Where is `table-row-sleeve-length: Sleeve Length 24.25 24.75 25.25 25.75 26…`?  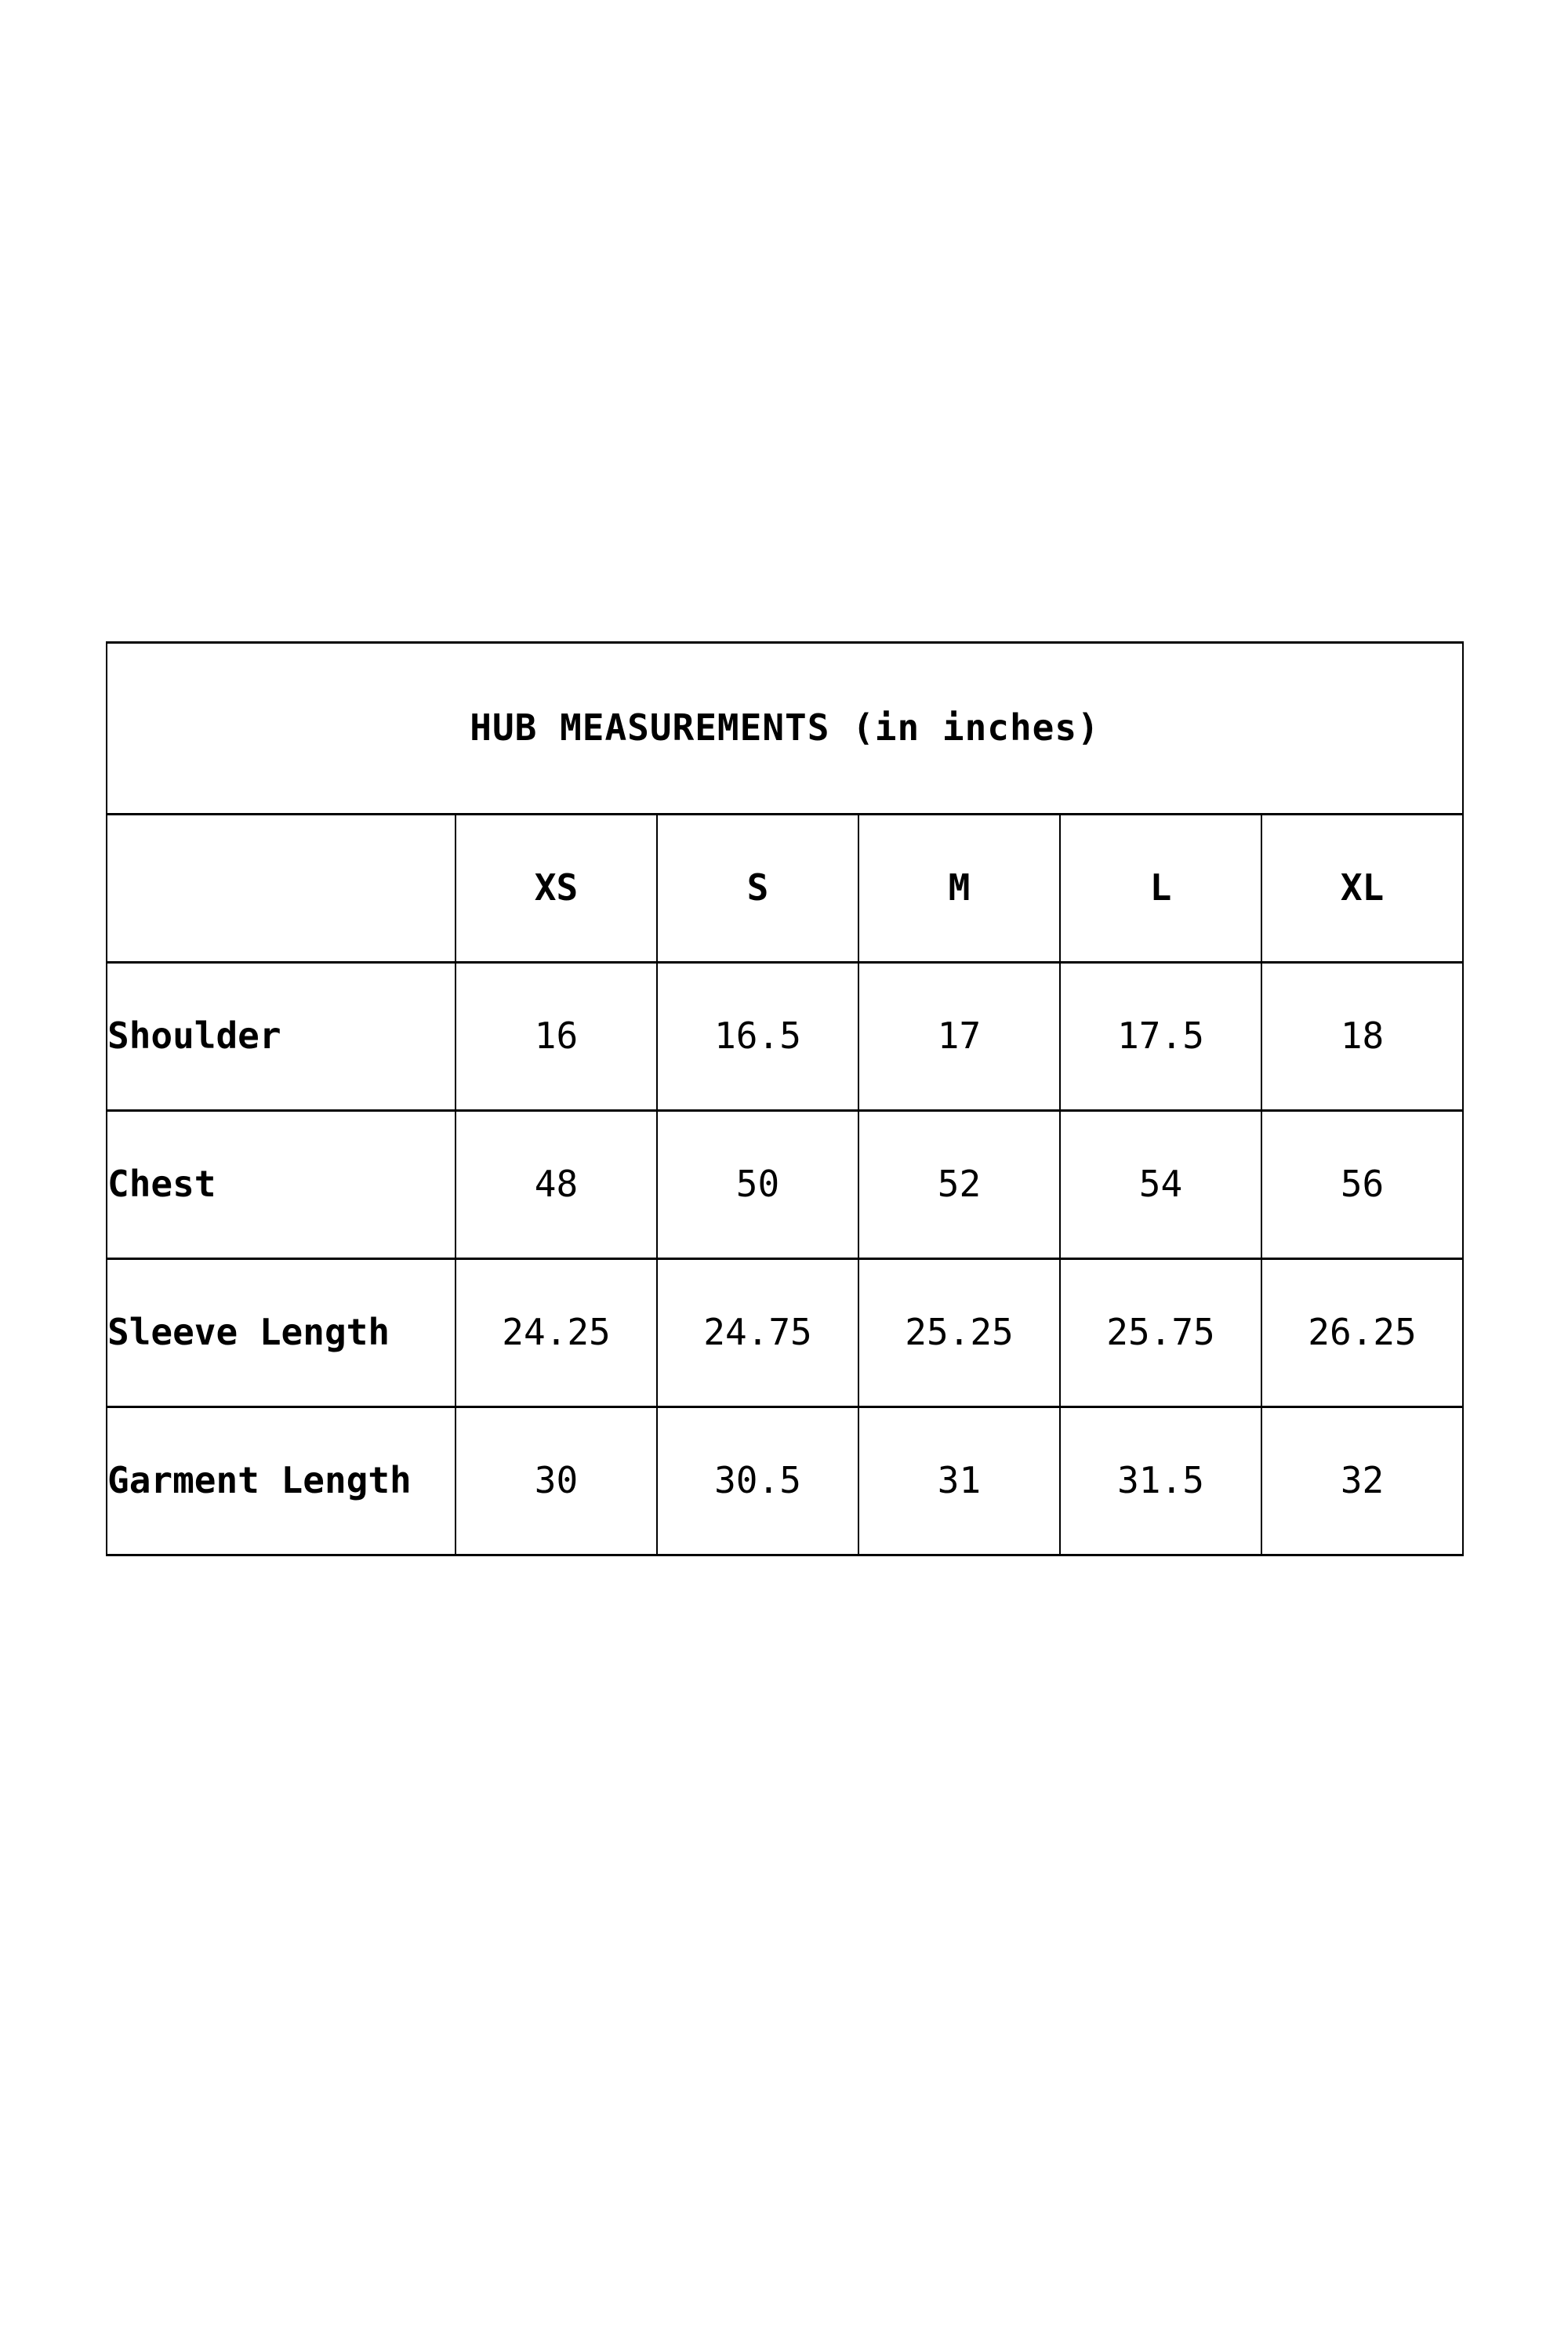
table-row-sleeve-length: Sleeve Length 24.25 24.75 25.25 25.75 26… is located at coordinates (785, 1333).